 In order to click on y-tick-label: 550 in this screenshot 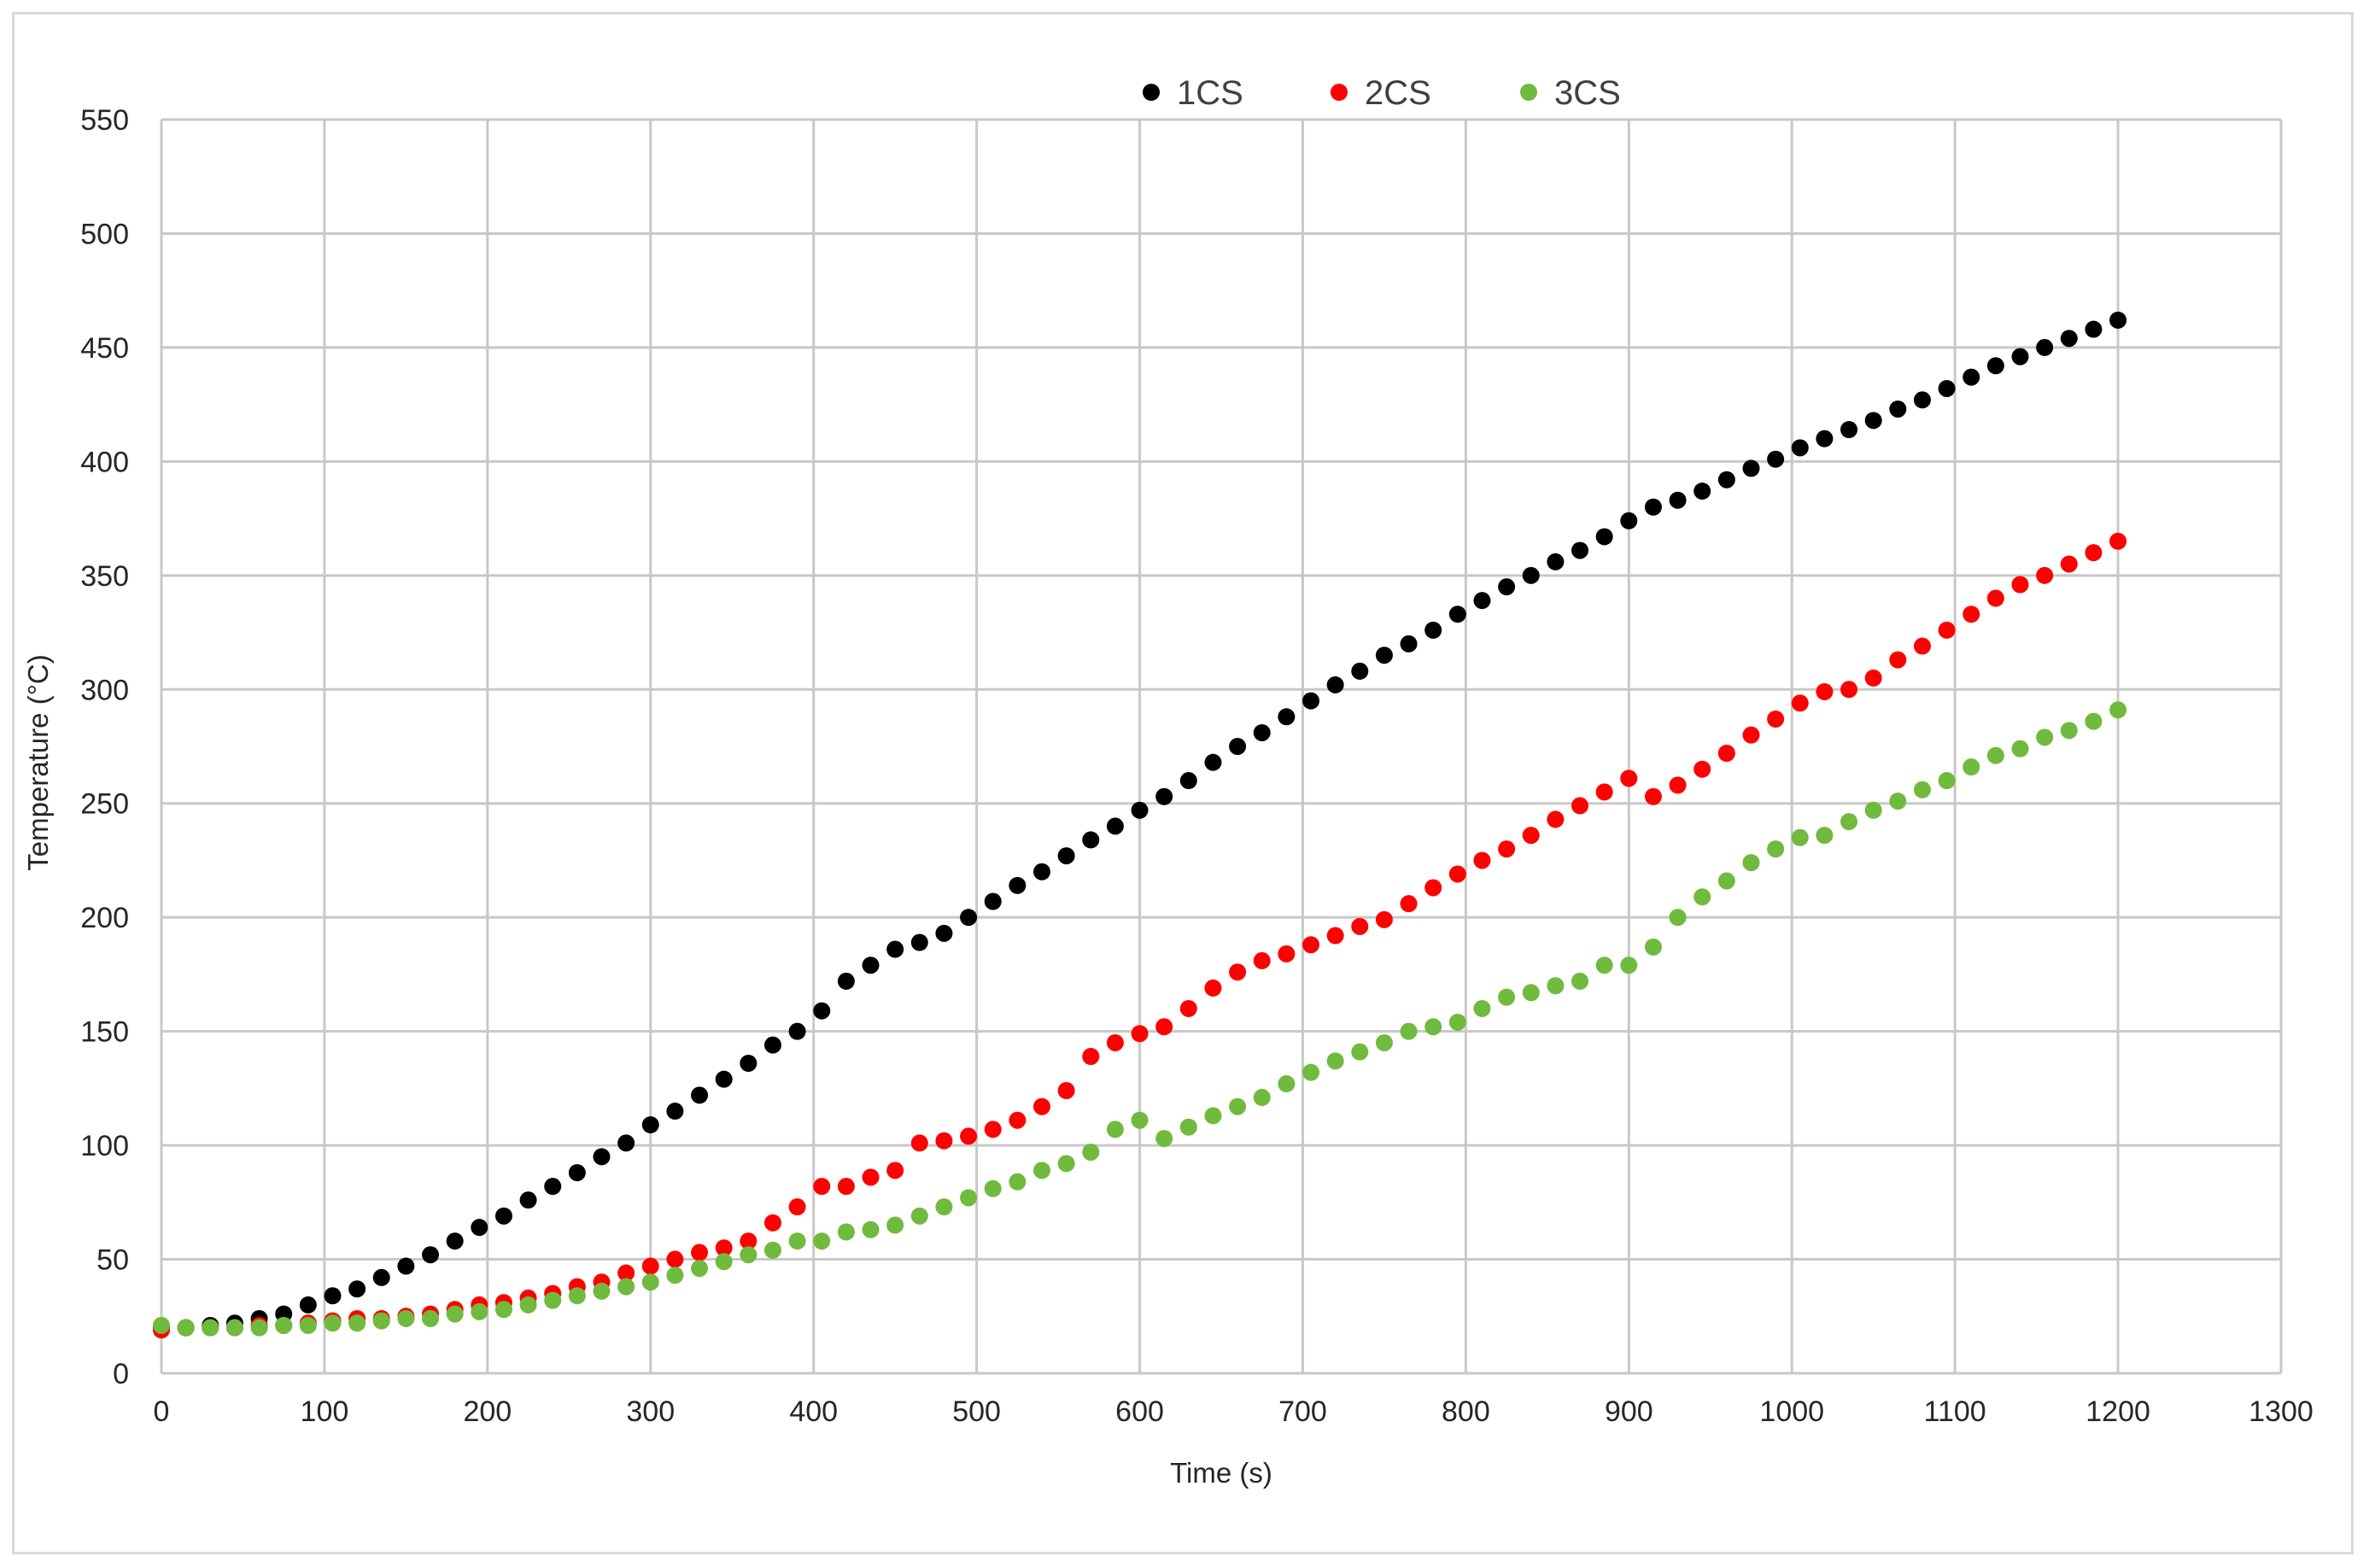, I will do `click(104, 120)`.